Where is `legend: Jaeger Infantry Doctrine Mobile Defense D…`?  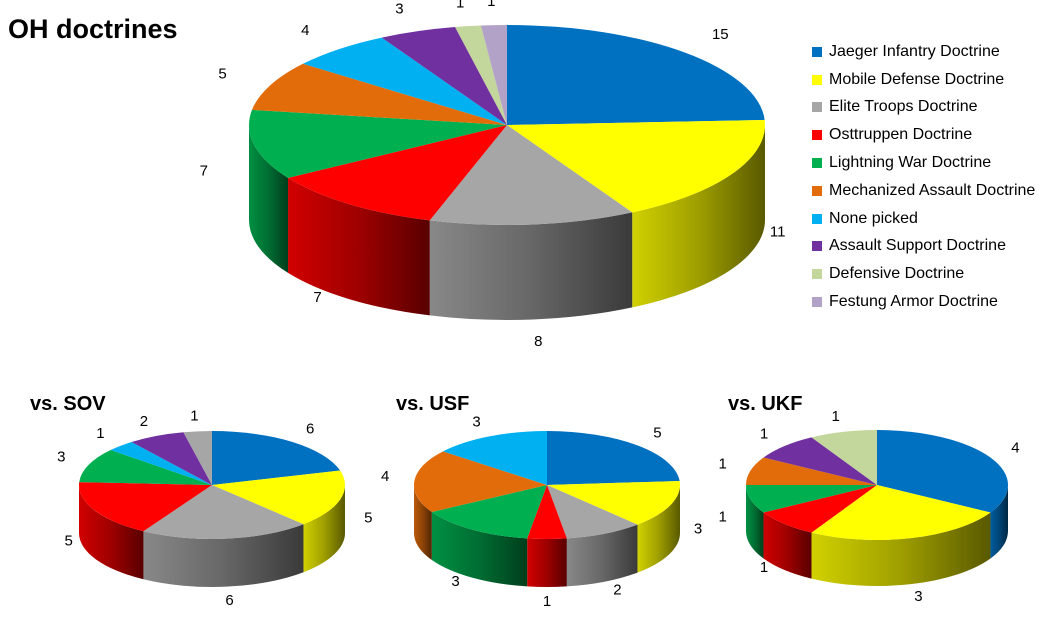 legend: Jaeger Infantry Doctrine Mobile Defense D… is located at coordinates (923, 177).